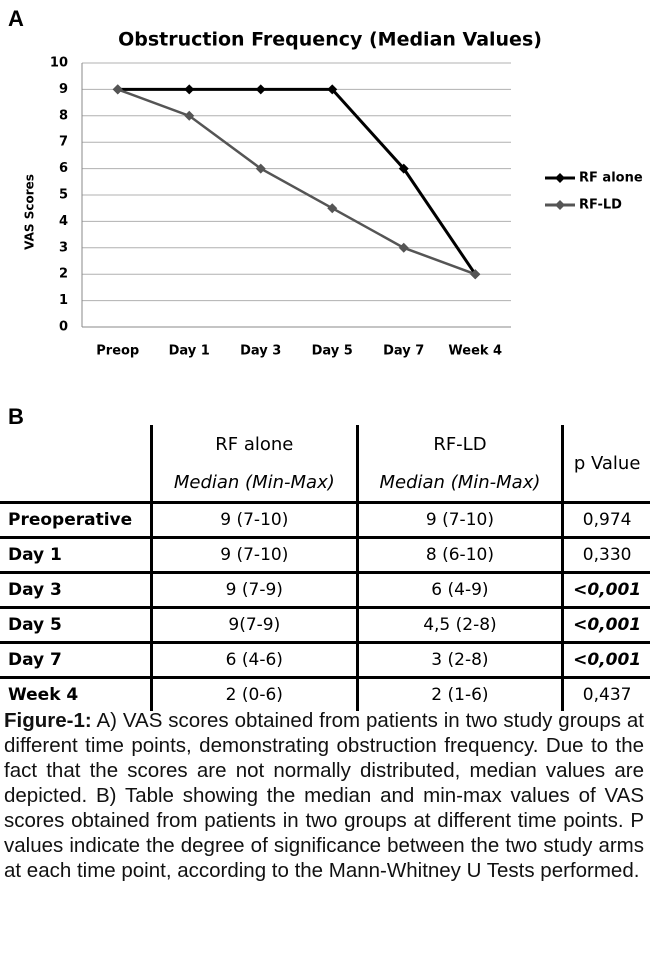 The height and width of the screenshot is (974, 650). I want to click on table-cell: 6 (4-9), so click(461, 589).